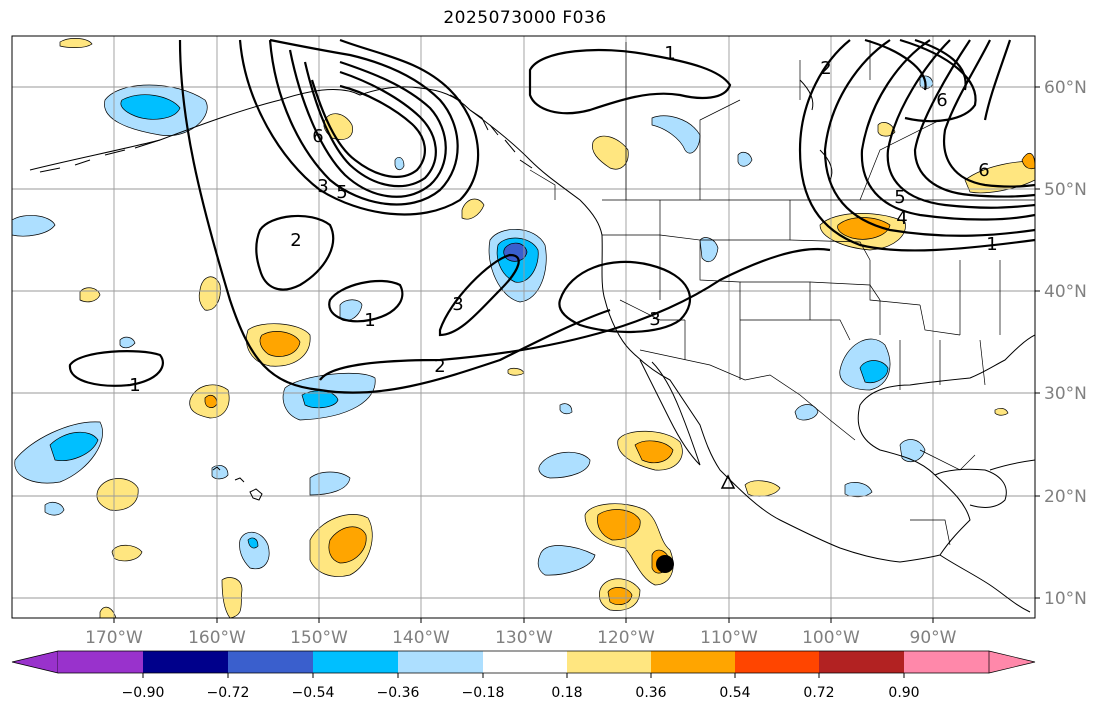  Describe the element at coordinates (313, 693) in the screenshot. I see `colorbar-tick-label: −0.54` at that location.